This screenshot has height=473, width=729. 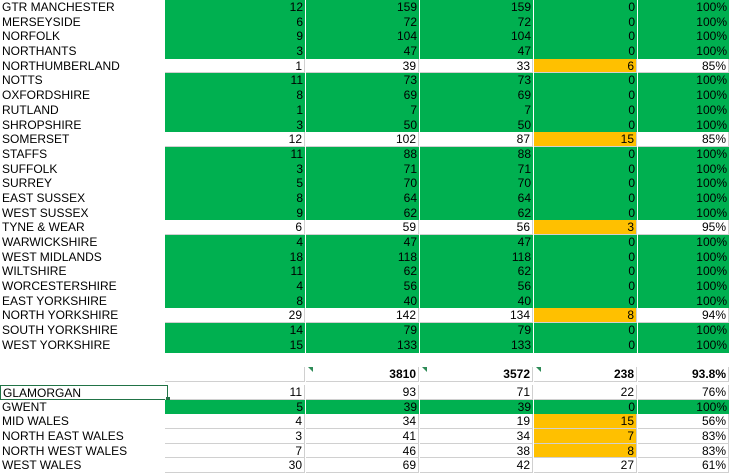 What do you see at coordinates (235, 139) in the screenshot?
I see `count-cell: 12` at bounding box center [235, 139].